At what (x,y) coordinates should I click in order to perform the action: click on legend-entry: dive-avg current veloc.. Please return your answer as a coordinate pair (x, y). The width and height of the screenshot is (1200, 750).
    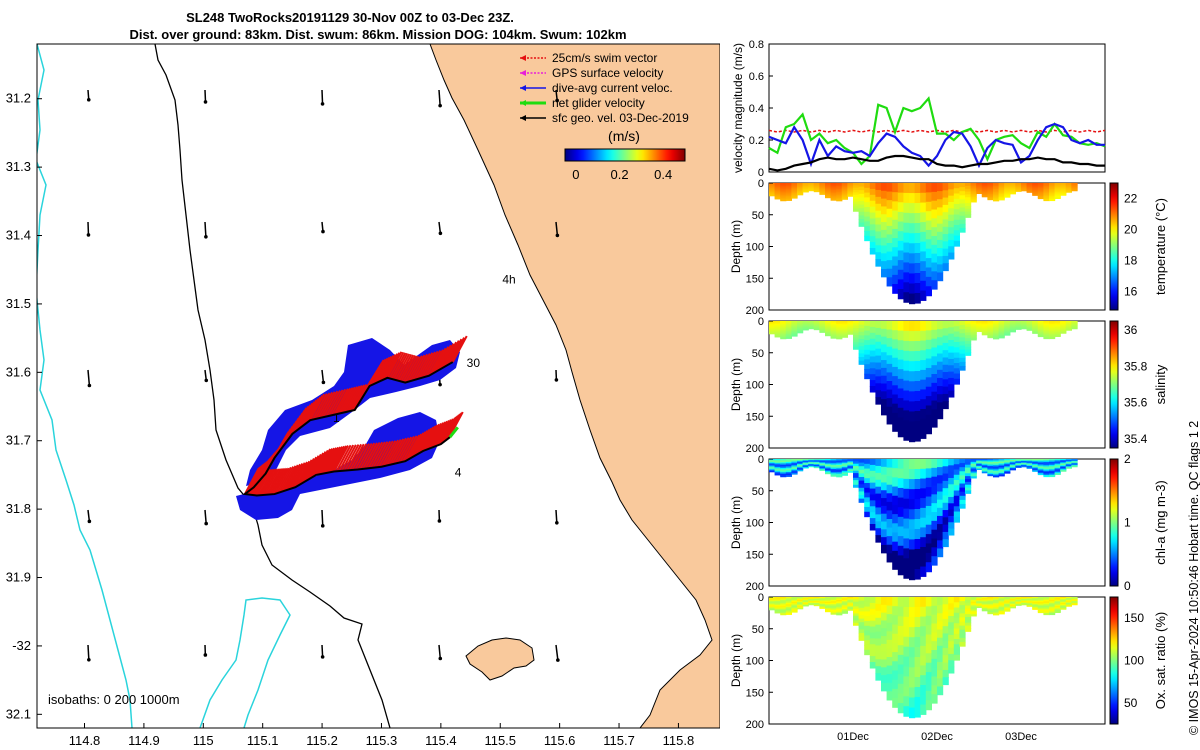
    Looking at the image, I should click on (612, 88).